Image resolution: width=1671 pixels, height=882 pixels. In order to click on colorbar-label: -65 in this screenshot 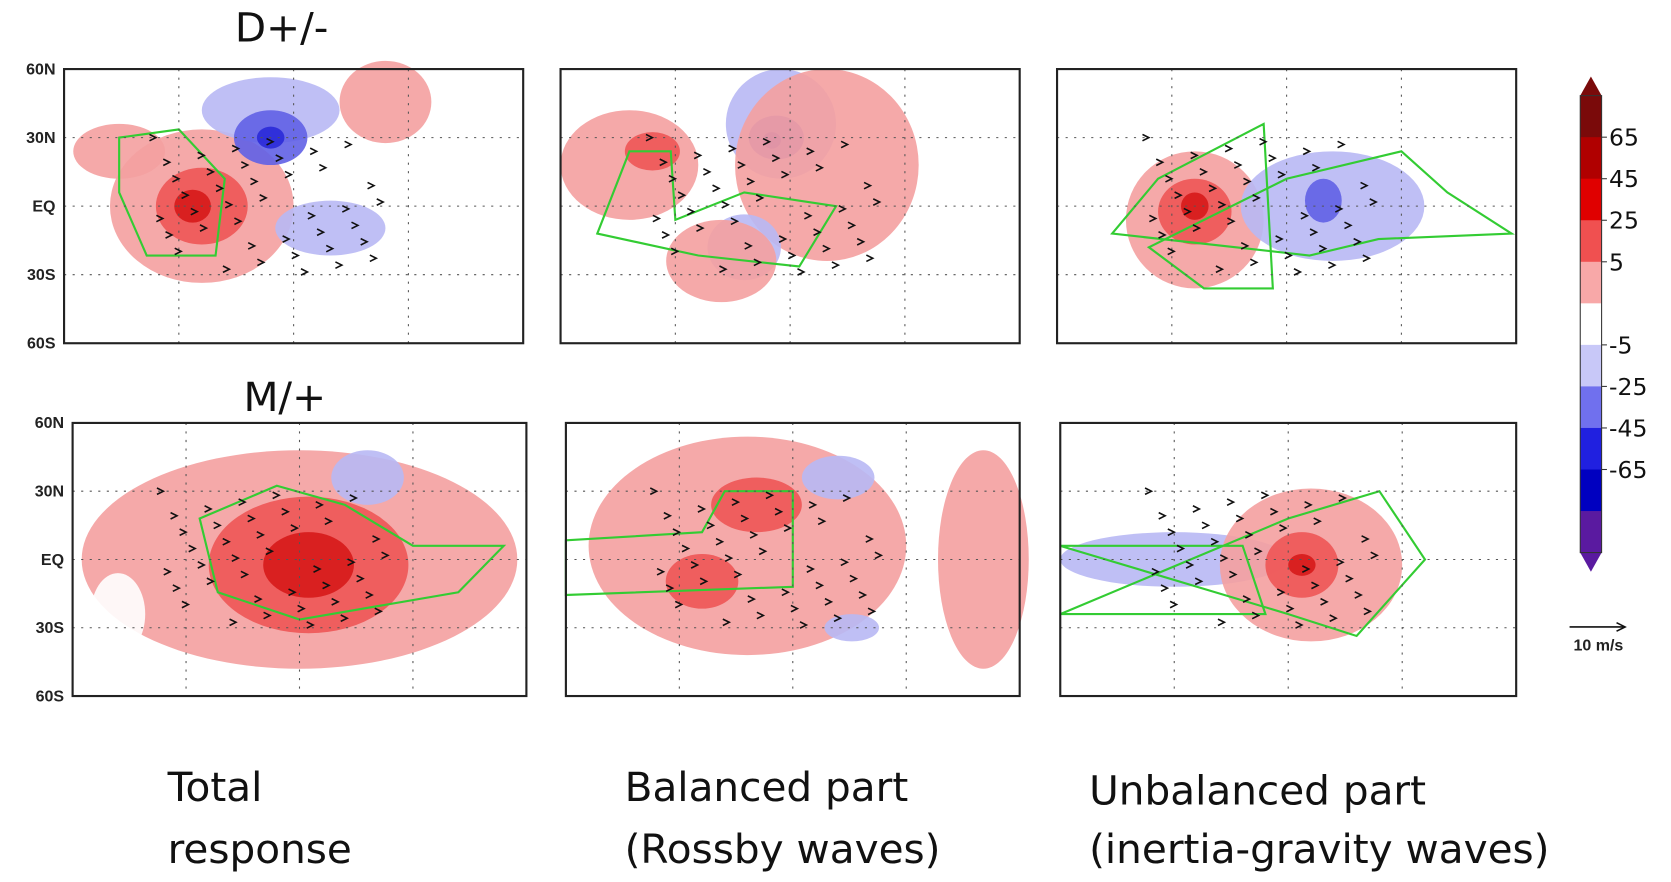, I will do `click(1628, 470)`.